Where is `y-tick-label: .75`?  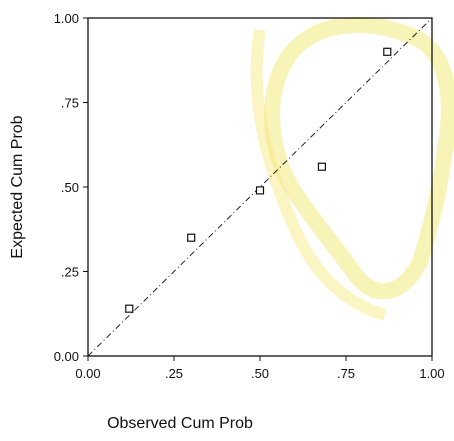 y-tick-label: .75 is located at coordinates (70, 103).